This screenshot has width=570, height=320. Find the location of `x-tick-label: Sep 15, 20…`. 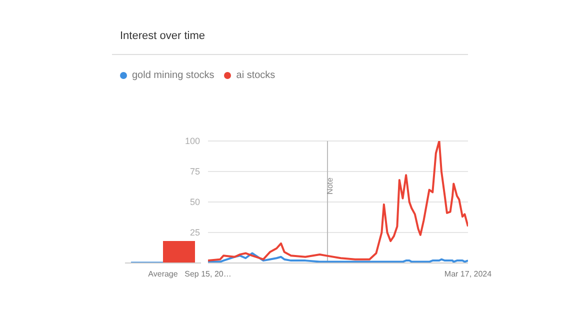

x-tick-label: Sep 15, 20… is located at coordinates (208, 274).